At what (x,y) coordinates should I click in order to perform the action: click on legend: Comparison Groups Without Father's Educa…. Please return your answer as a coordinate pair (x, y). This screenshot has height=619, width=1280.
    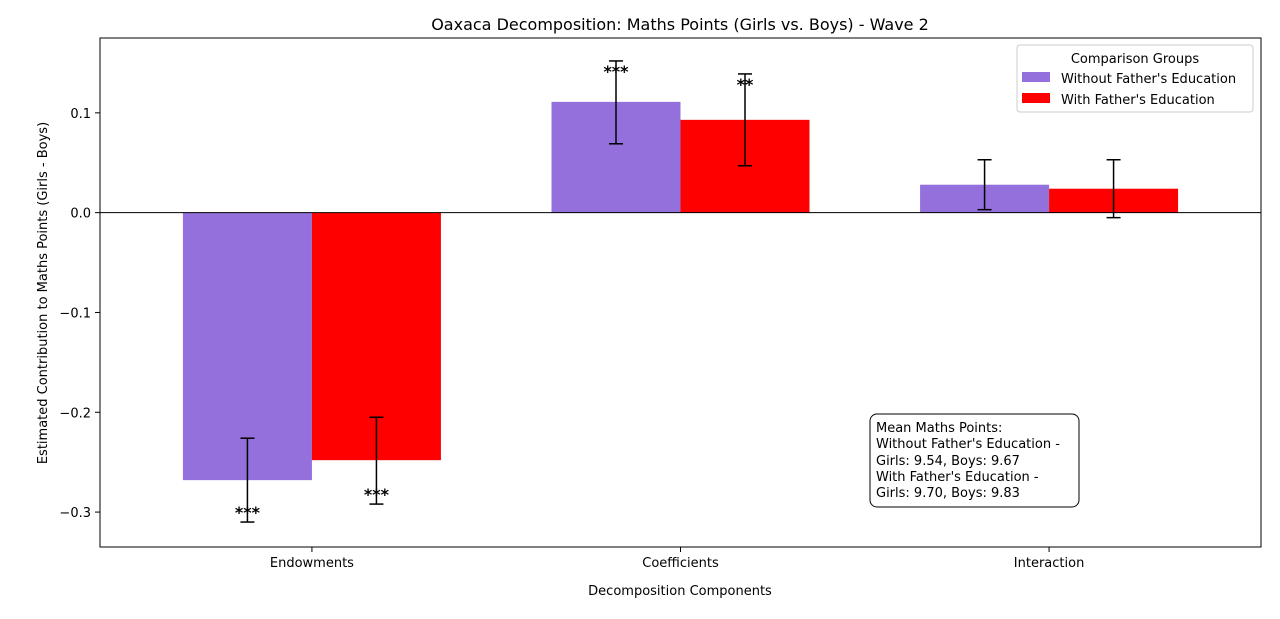
    Looking at the image, I should click on (1135, 78).